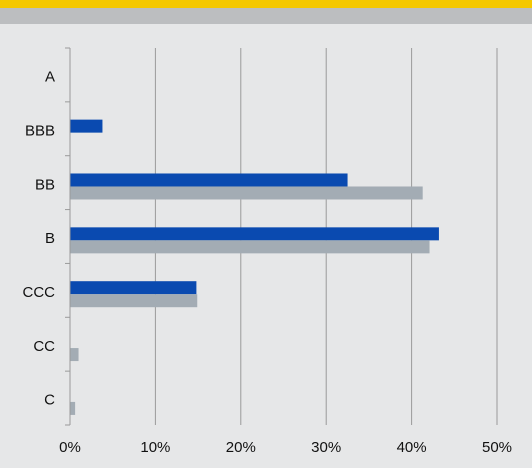  What do you see at coordinates (326, 447) in the screenshot?
I see `x-tick-label: 30%` at bounding box center [326, 447].